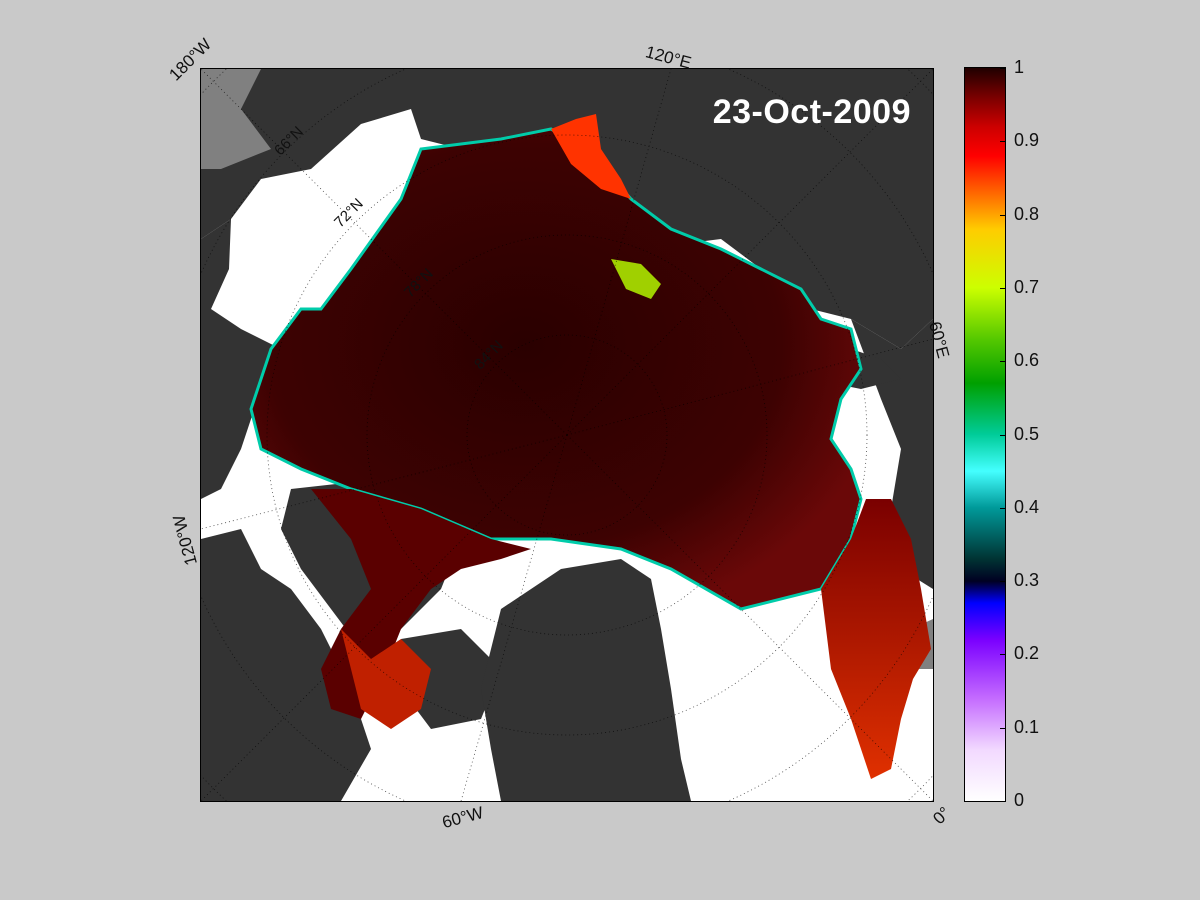 The image size is (1200, 900). What do you see at coordinates (463, 817) in the screenshot?
I see `lon-label-60w: 60°W` at bounding box center [463, 817].